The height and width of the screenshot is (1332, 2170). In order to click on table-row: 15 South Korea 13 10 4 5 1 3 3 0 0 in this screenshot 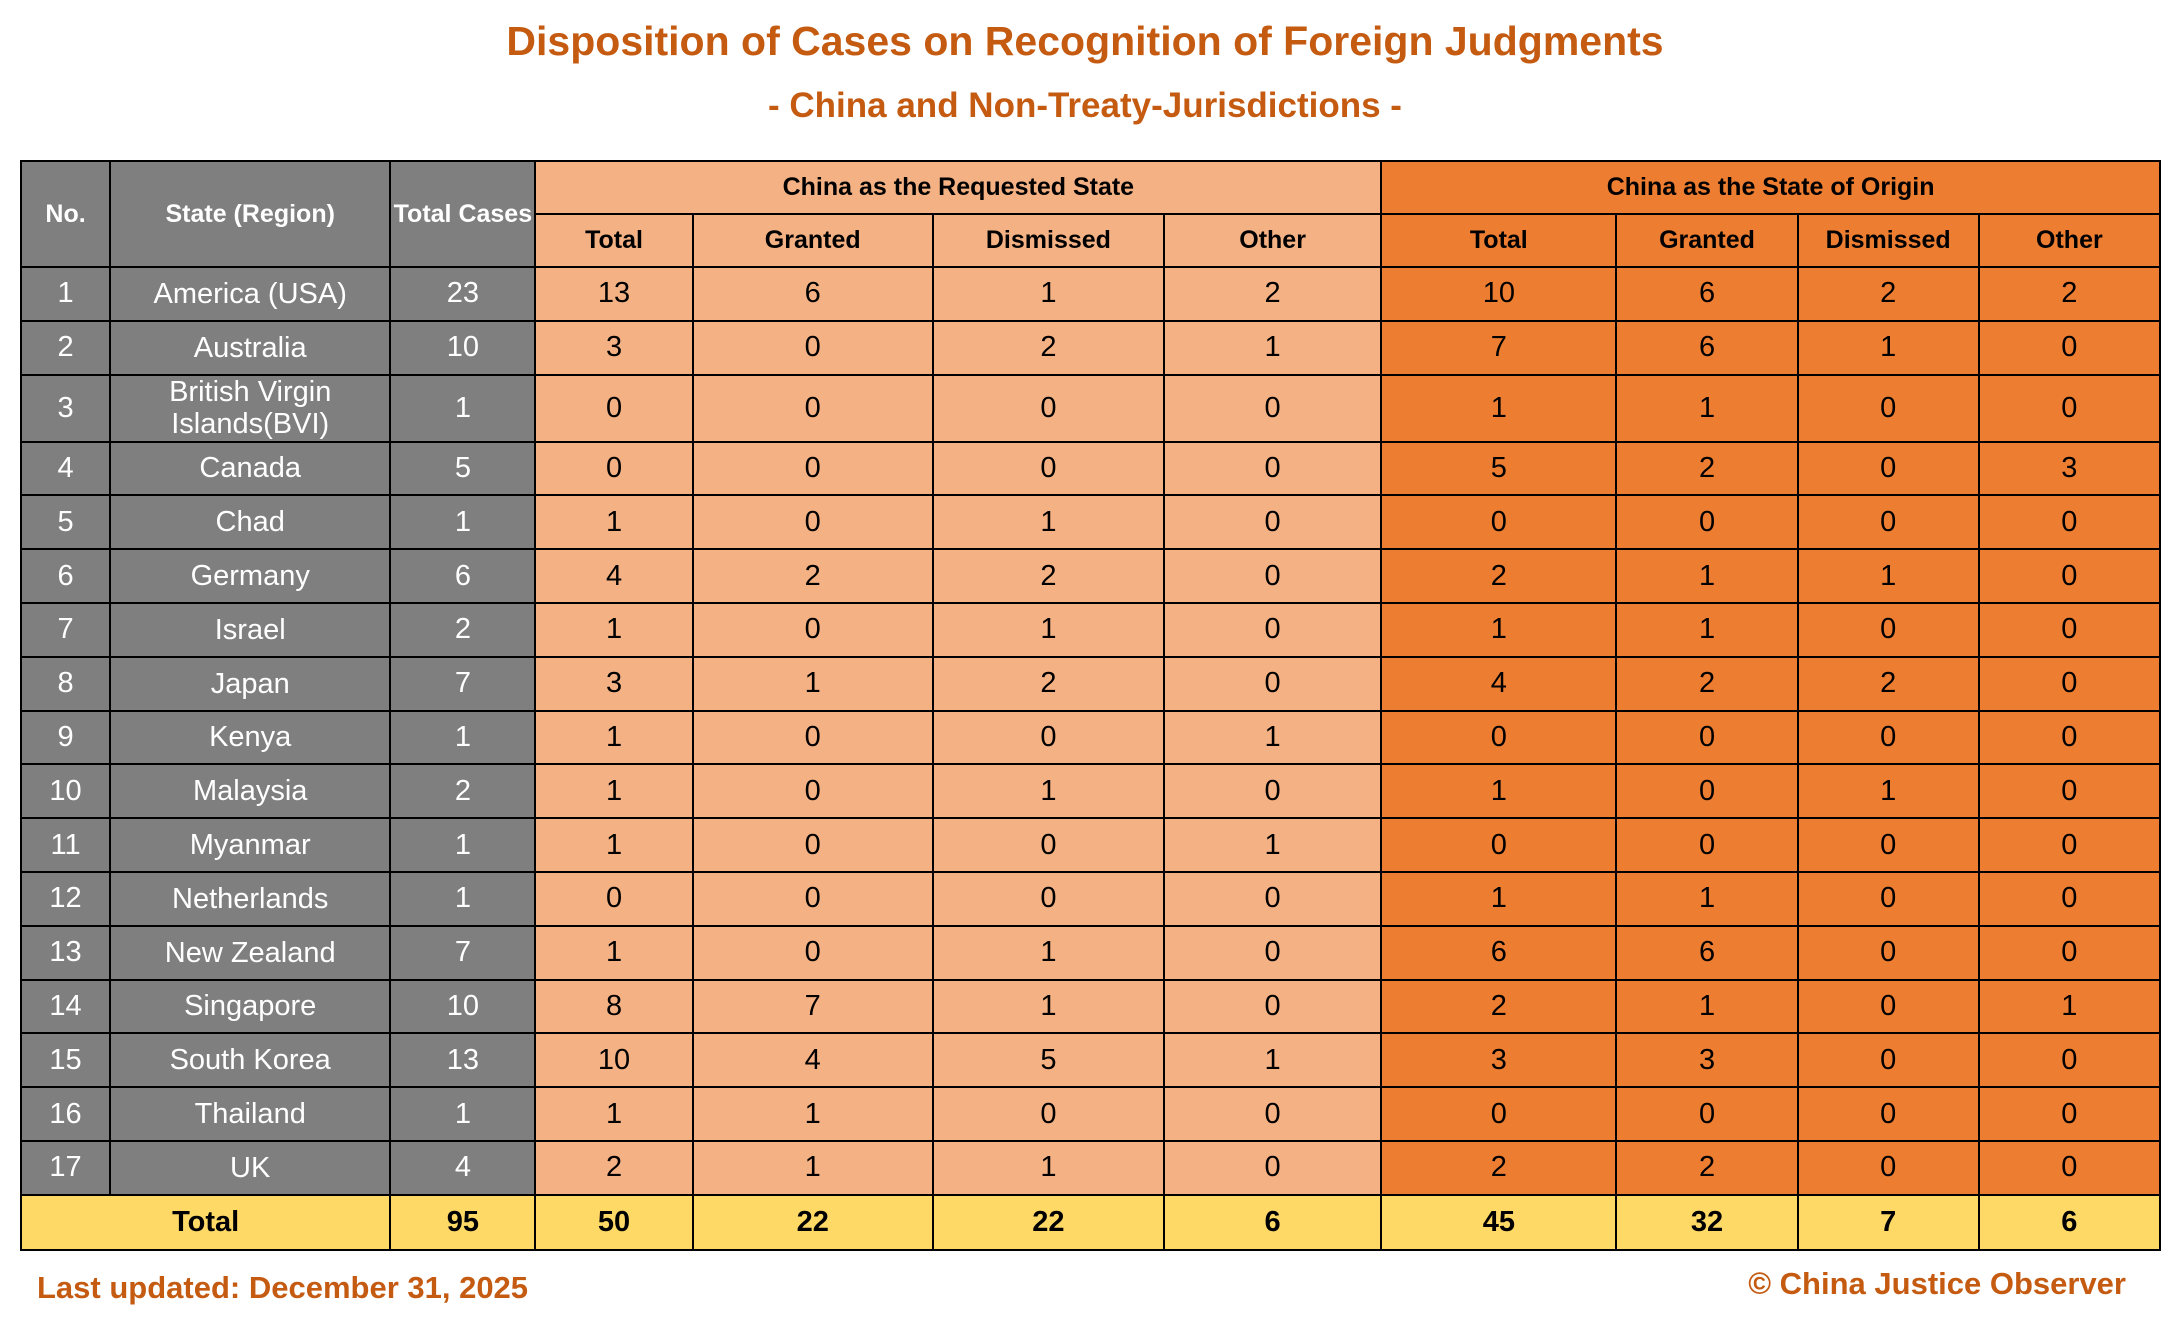, I will do `click(1090, 1060)`.